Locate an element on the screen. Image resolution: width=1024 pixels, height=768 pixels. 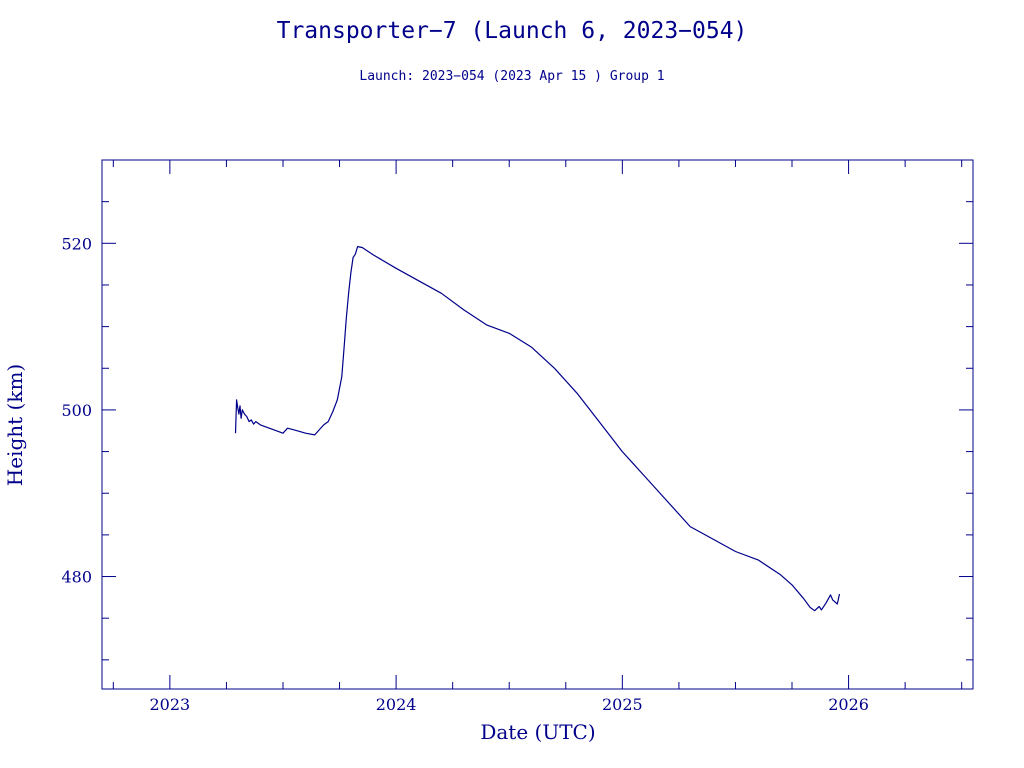
y-tick-label: 500 is located at coordinates (76, 410).